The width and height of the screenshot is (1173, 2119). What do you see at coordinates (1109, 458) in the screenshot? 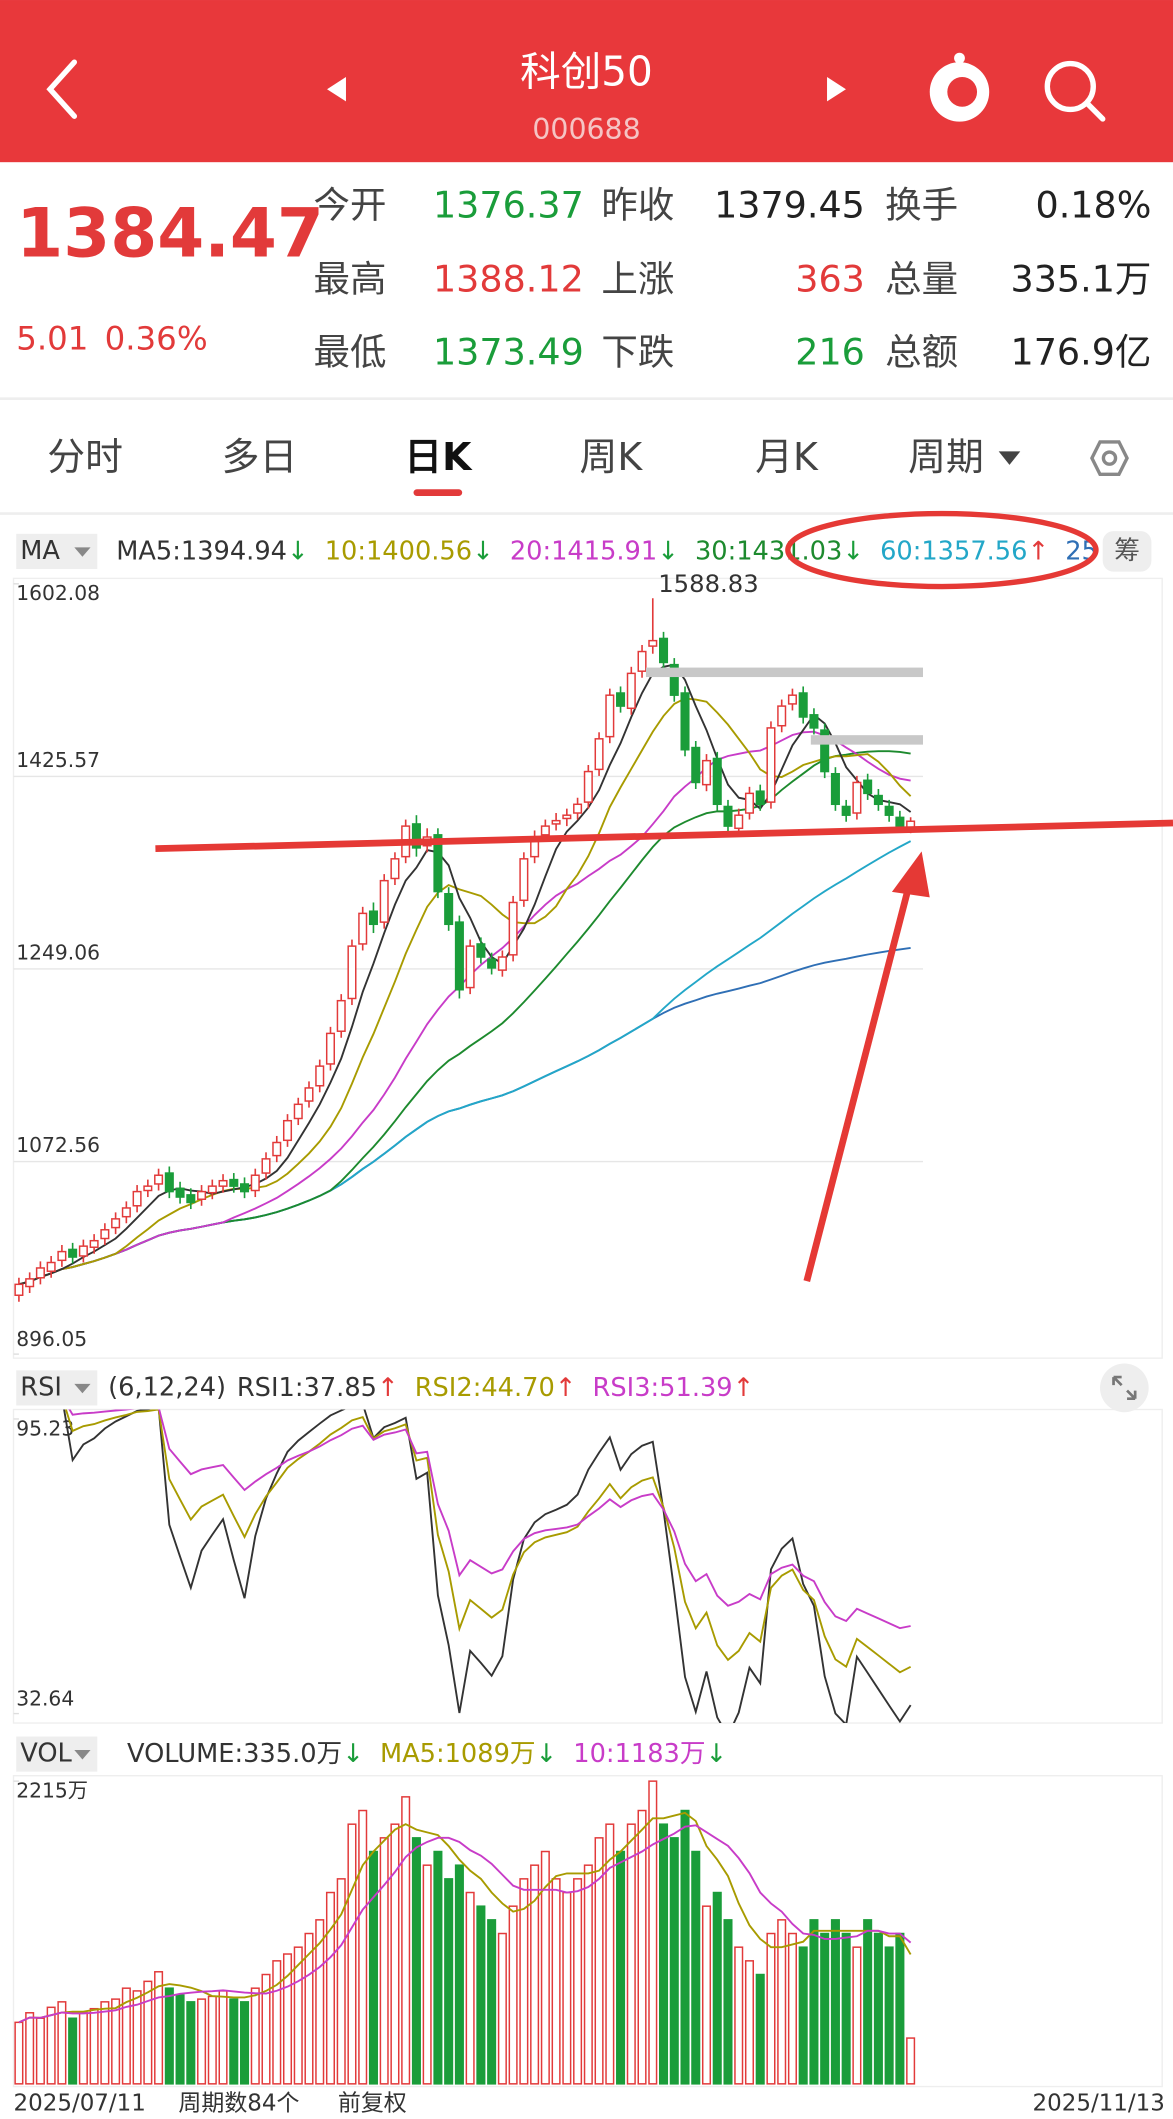
I see `settings-icon` at bounding box center [1109, 458].